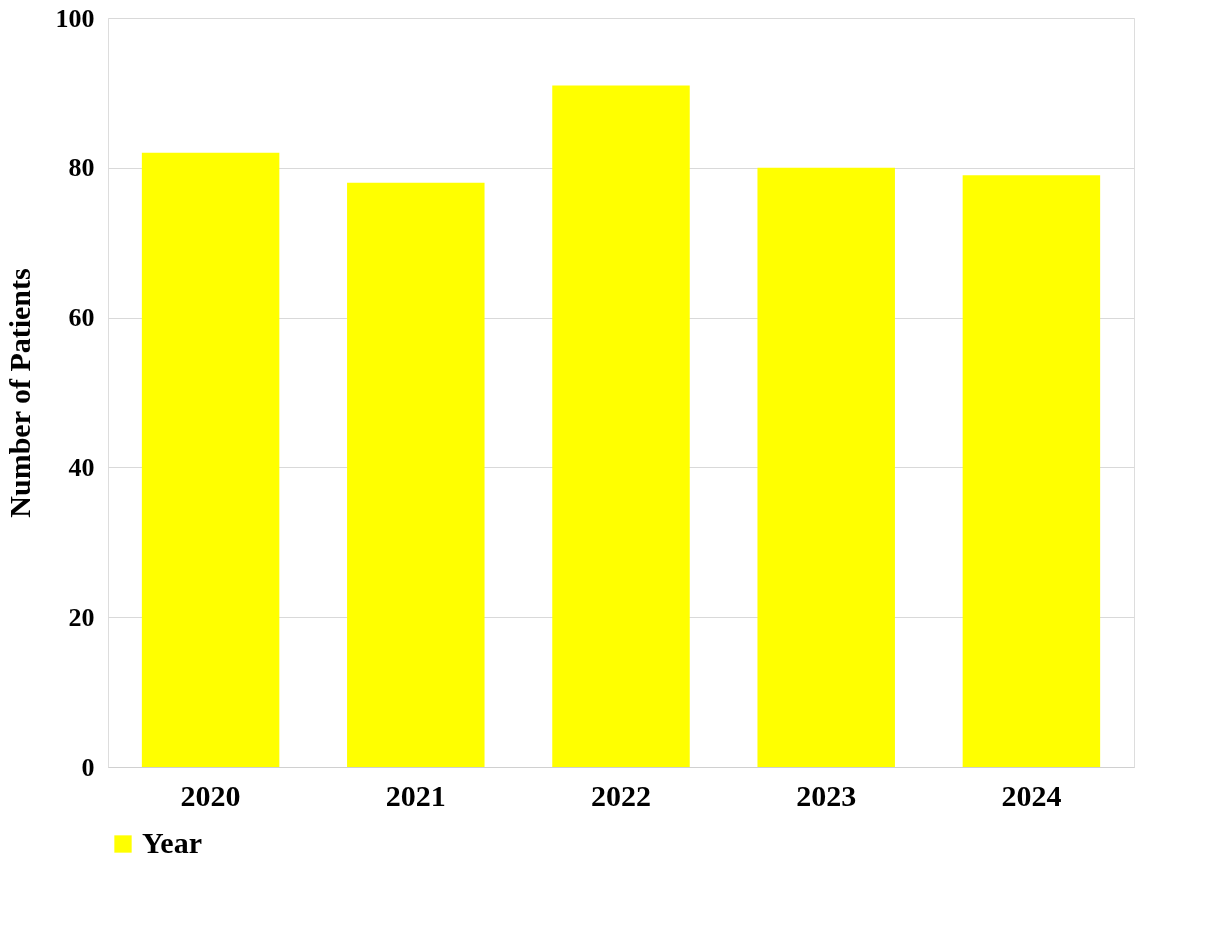 The width and height of the screenshot is (1219, 936). What do you see at coordinates (75, 18) in the screenshot?
I see `y-tick-label: 100` at bounding box center [75, 18].